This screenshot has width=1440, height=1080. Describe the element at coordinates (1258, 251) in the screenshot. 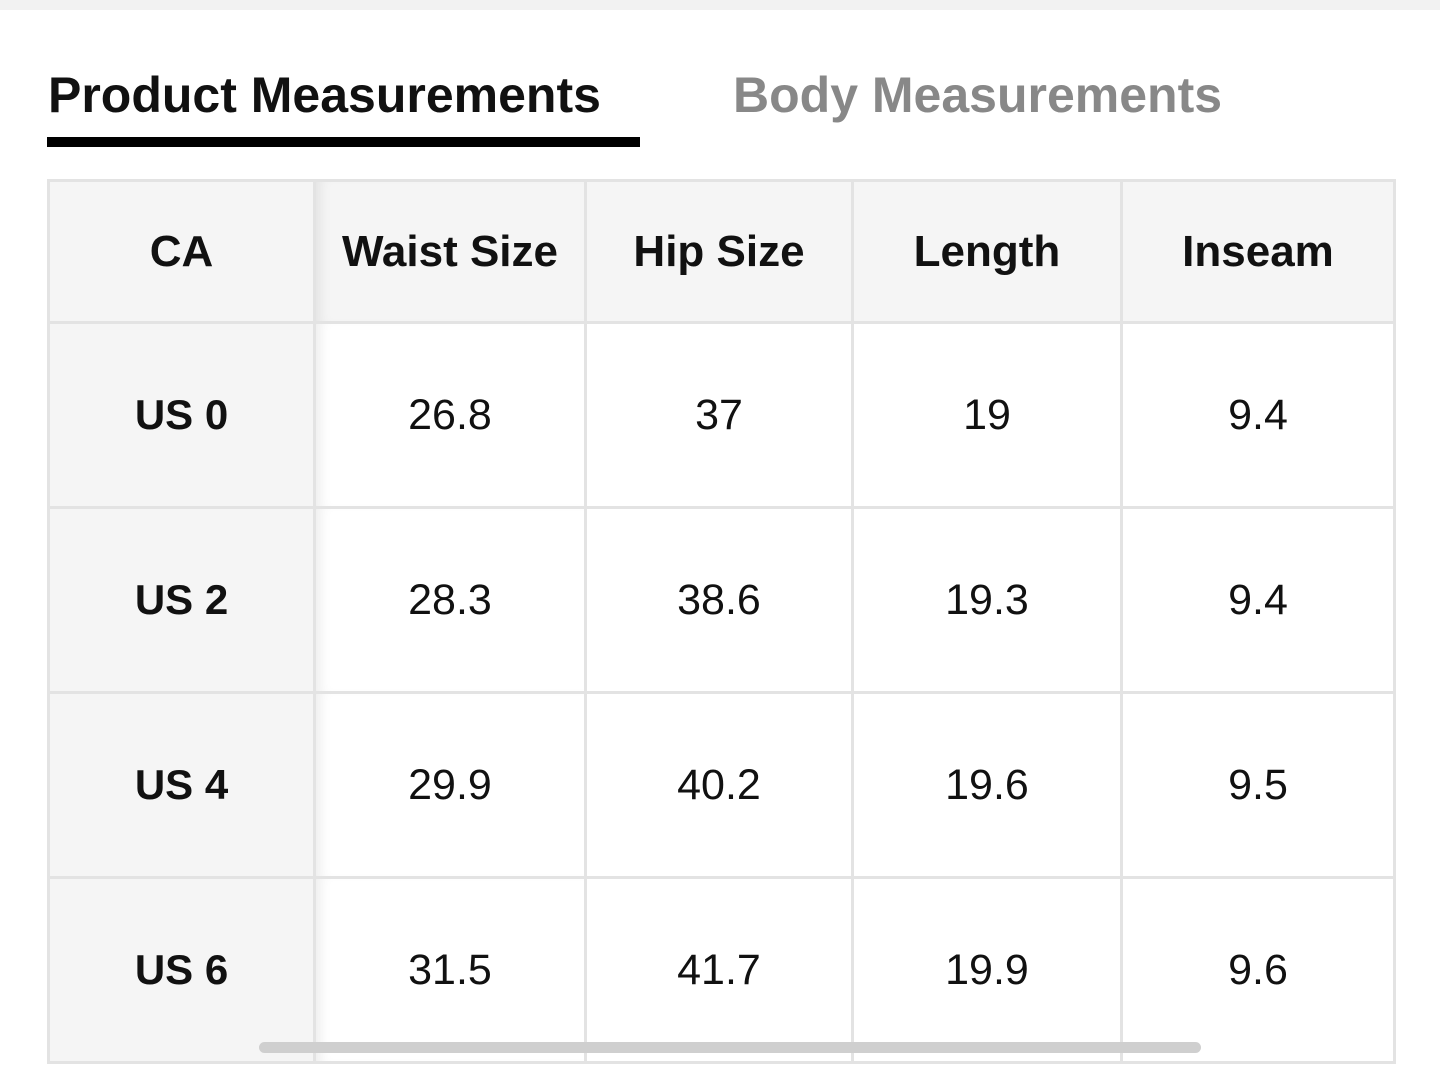

I see `header-cell: Inseam` at that location.